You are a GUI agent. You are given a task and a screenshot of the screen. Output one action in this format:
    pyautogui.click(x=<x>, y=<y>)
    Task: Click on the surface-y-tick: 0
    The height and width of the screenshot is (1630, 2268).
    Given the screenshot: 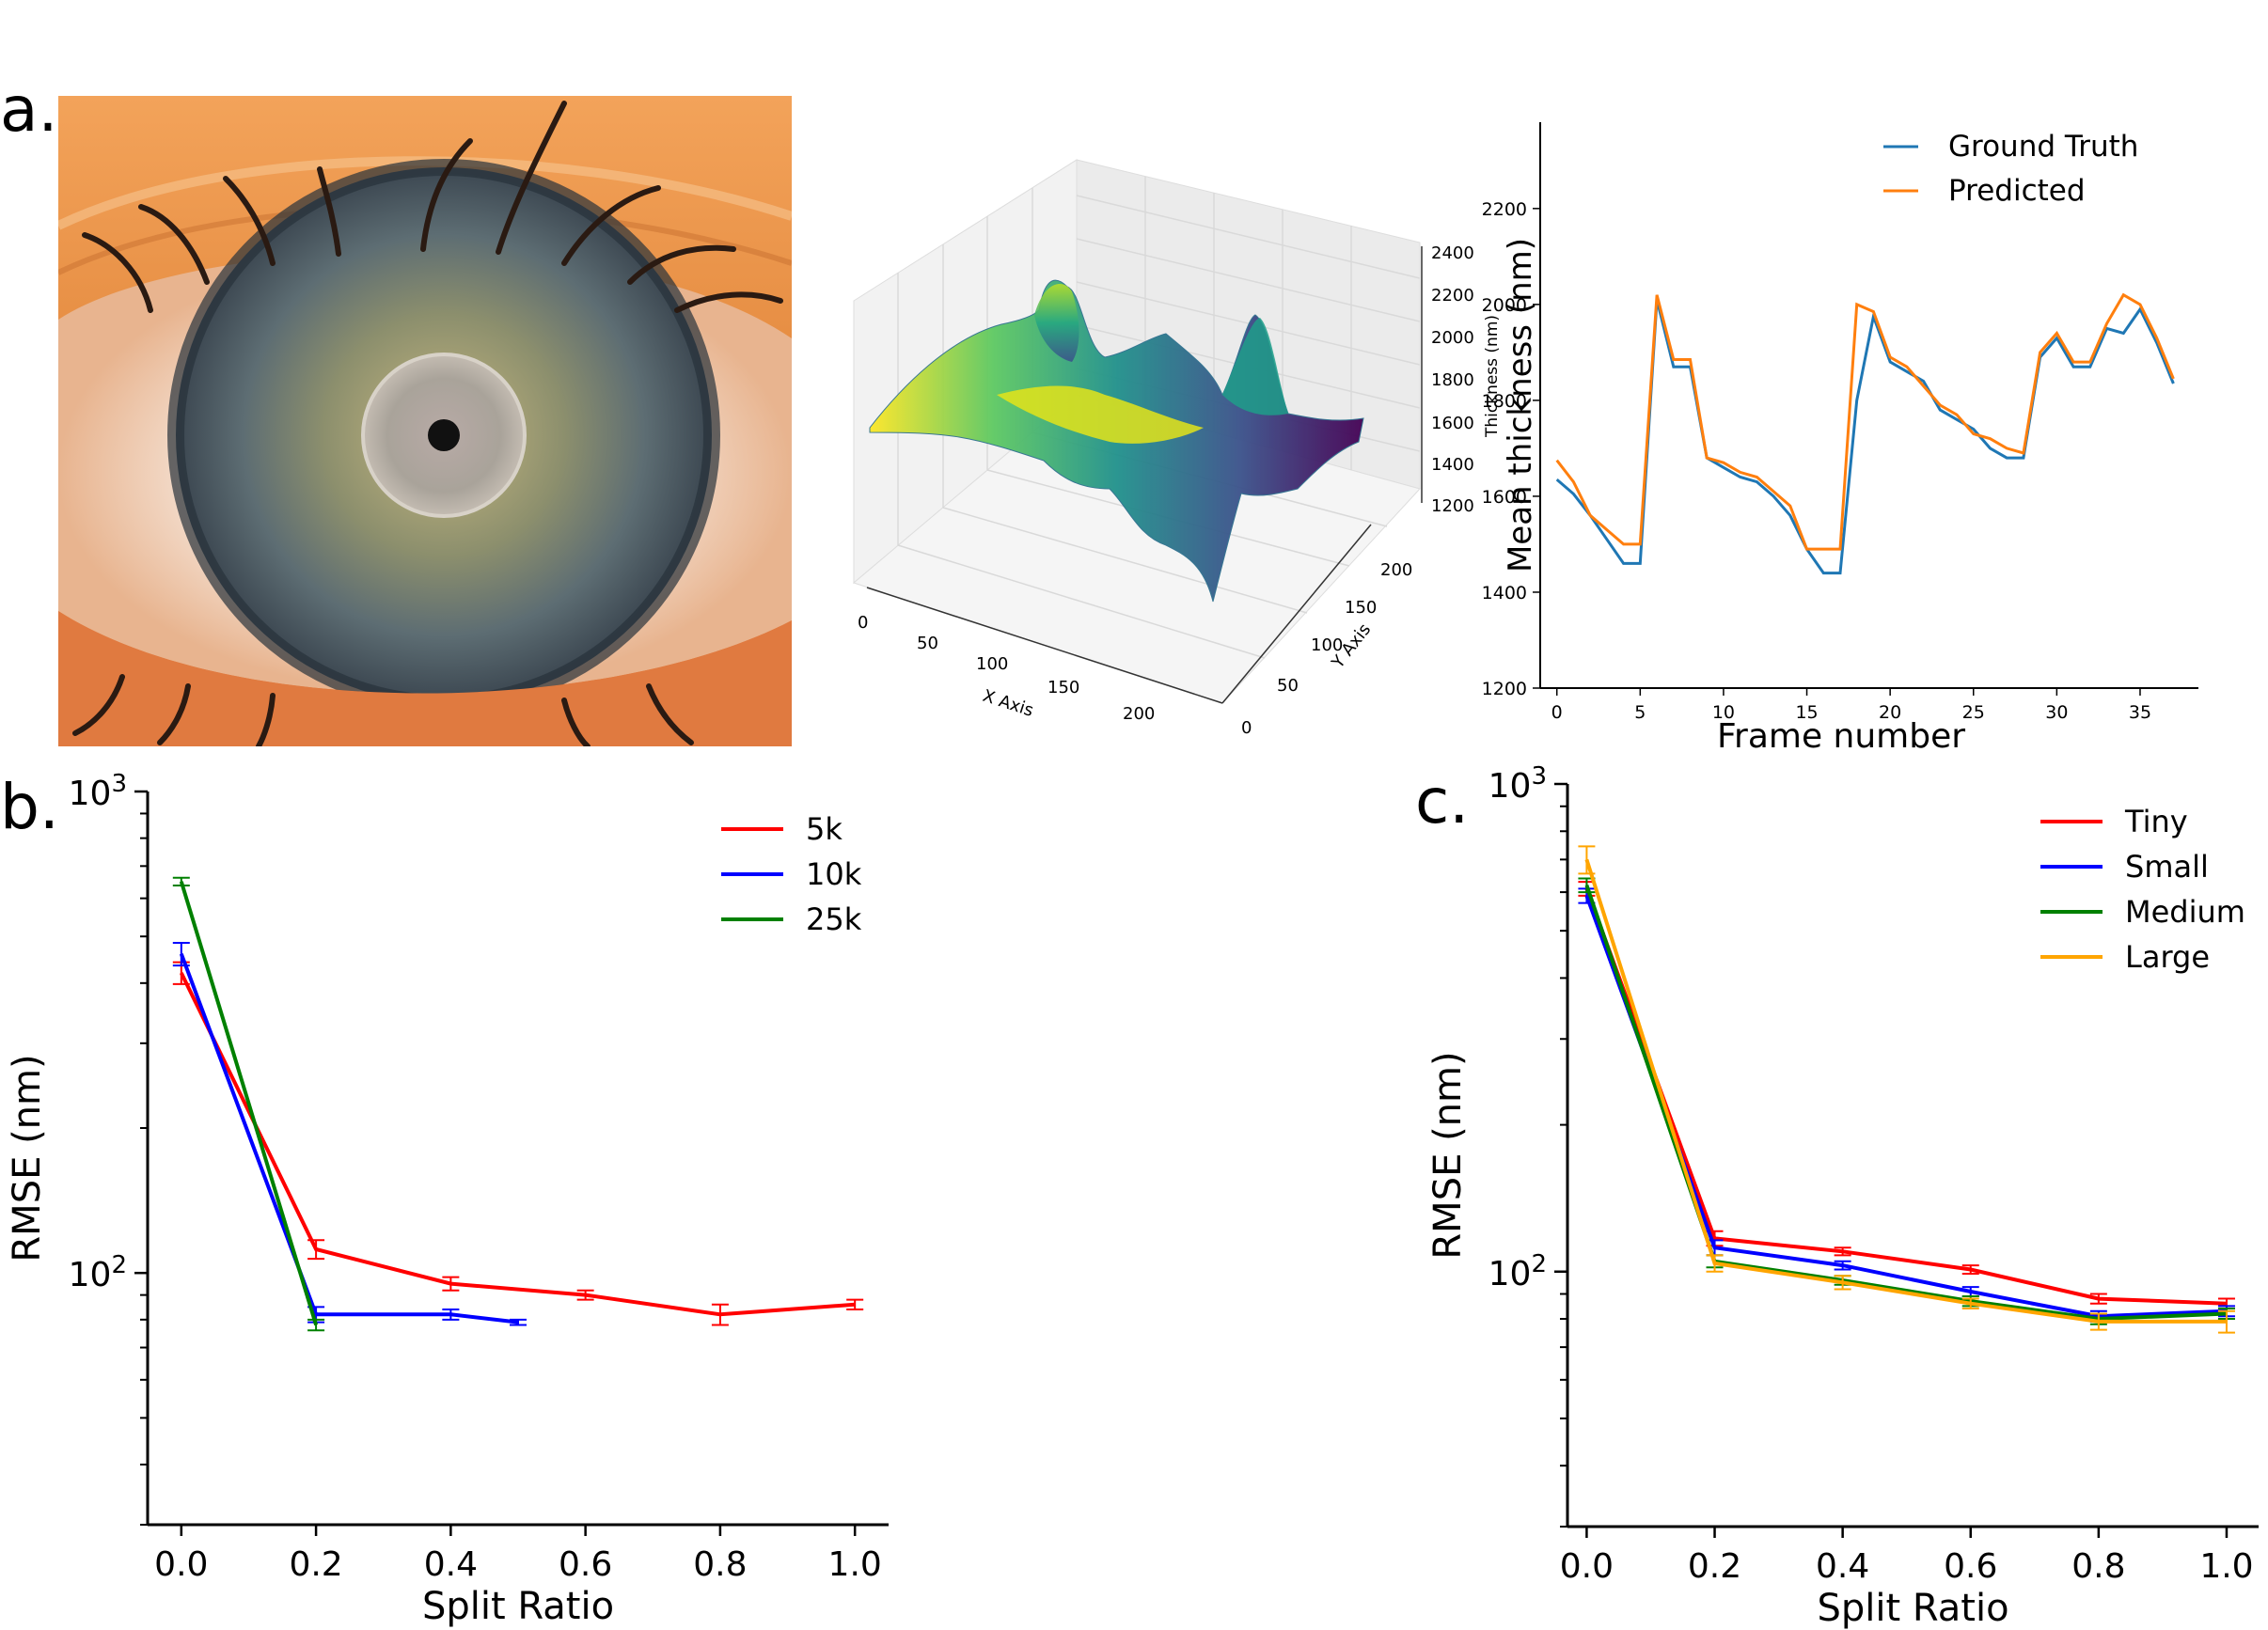 What is the action you would take?
    pyautogui.click(x=1246, y=728)
    